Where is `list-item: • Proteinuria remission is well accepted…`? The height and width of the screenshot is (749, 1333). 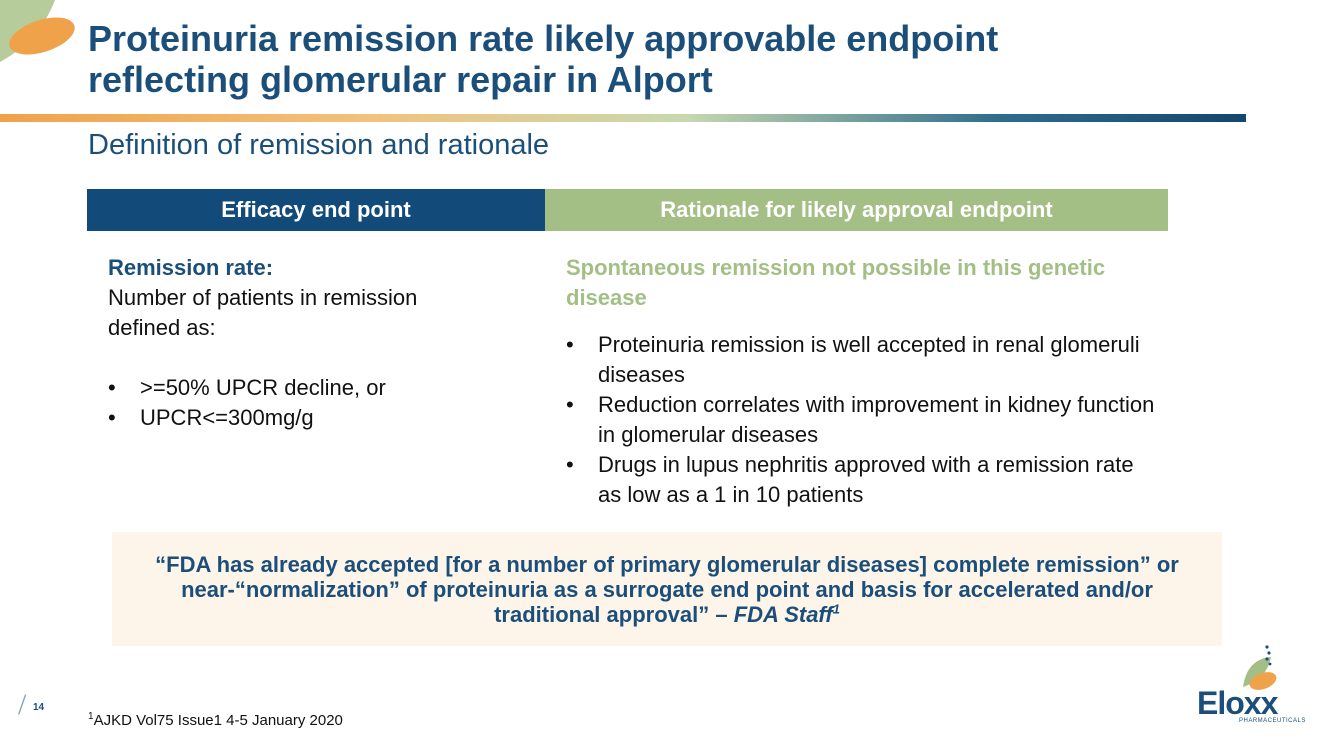
list-item: • Proteinuria remission is well accepted… is located at coordinates (861, 360).